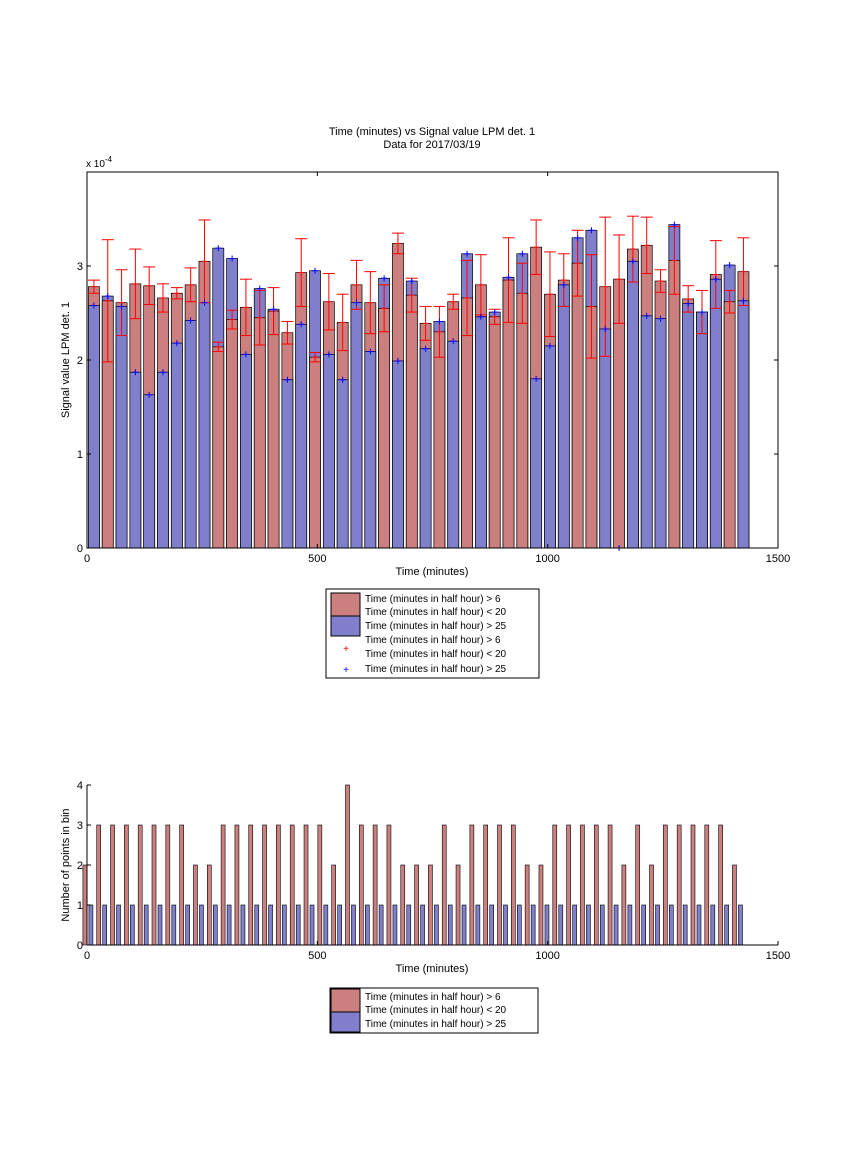 This screenshot has height=1152, width=864. Describe the element at coordinates (66, 864) in the screenshot. I see `count-y-axis-label: Number of points in bin` at that location.